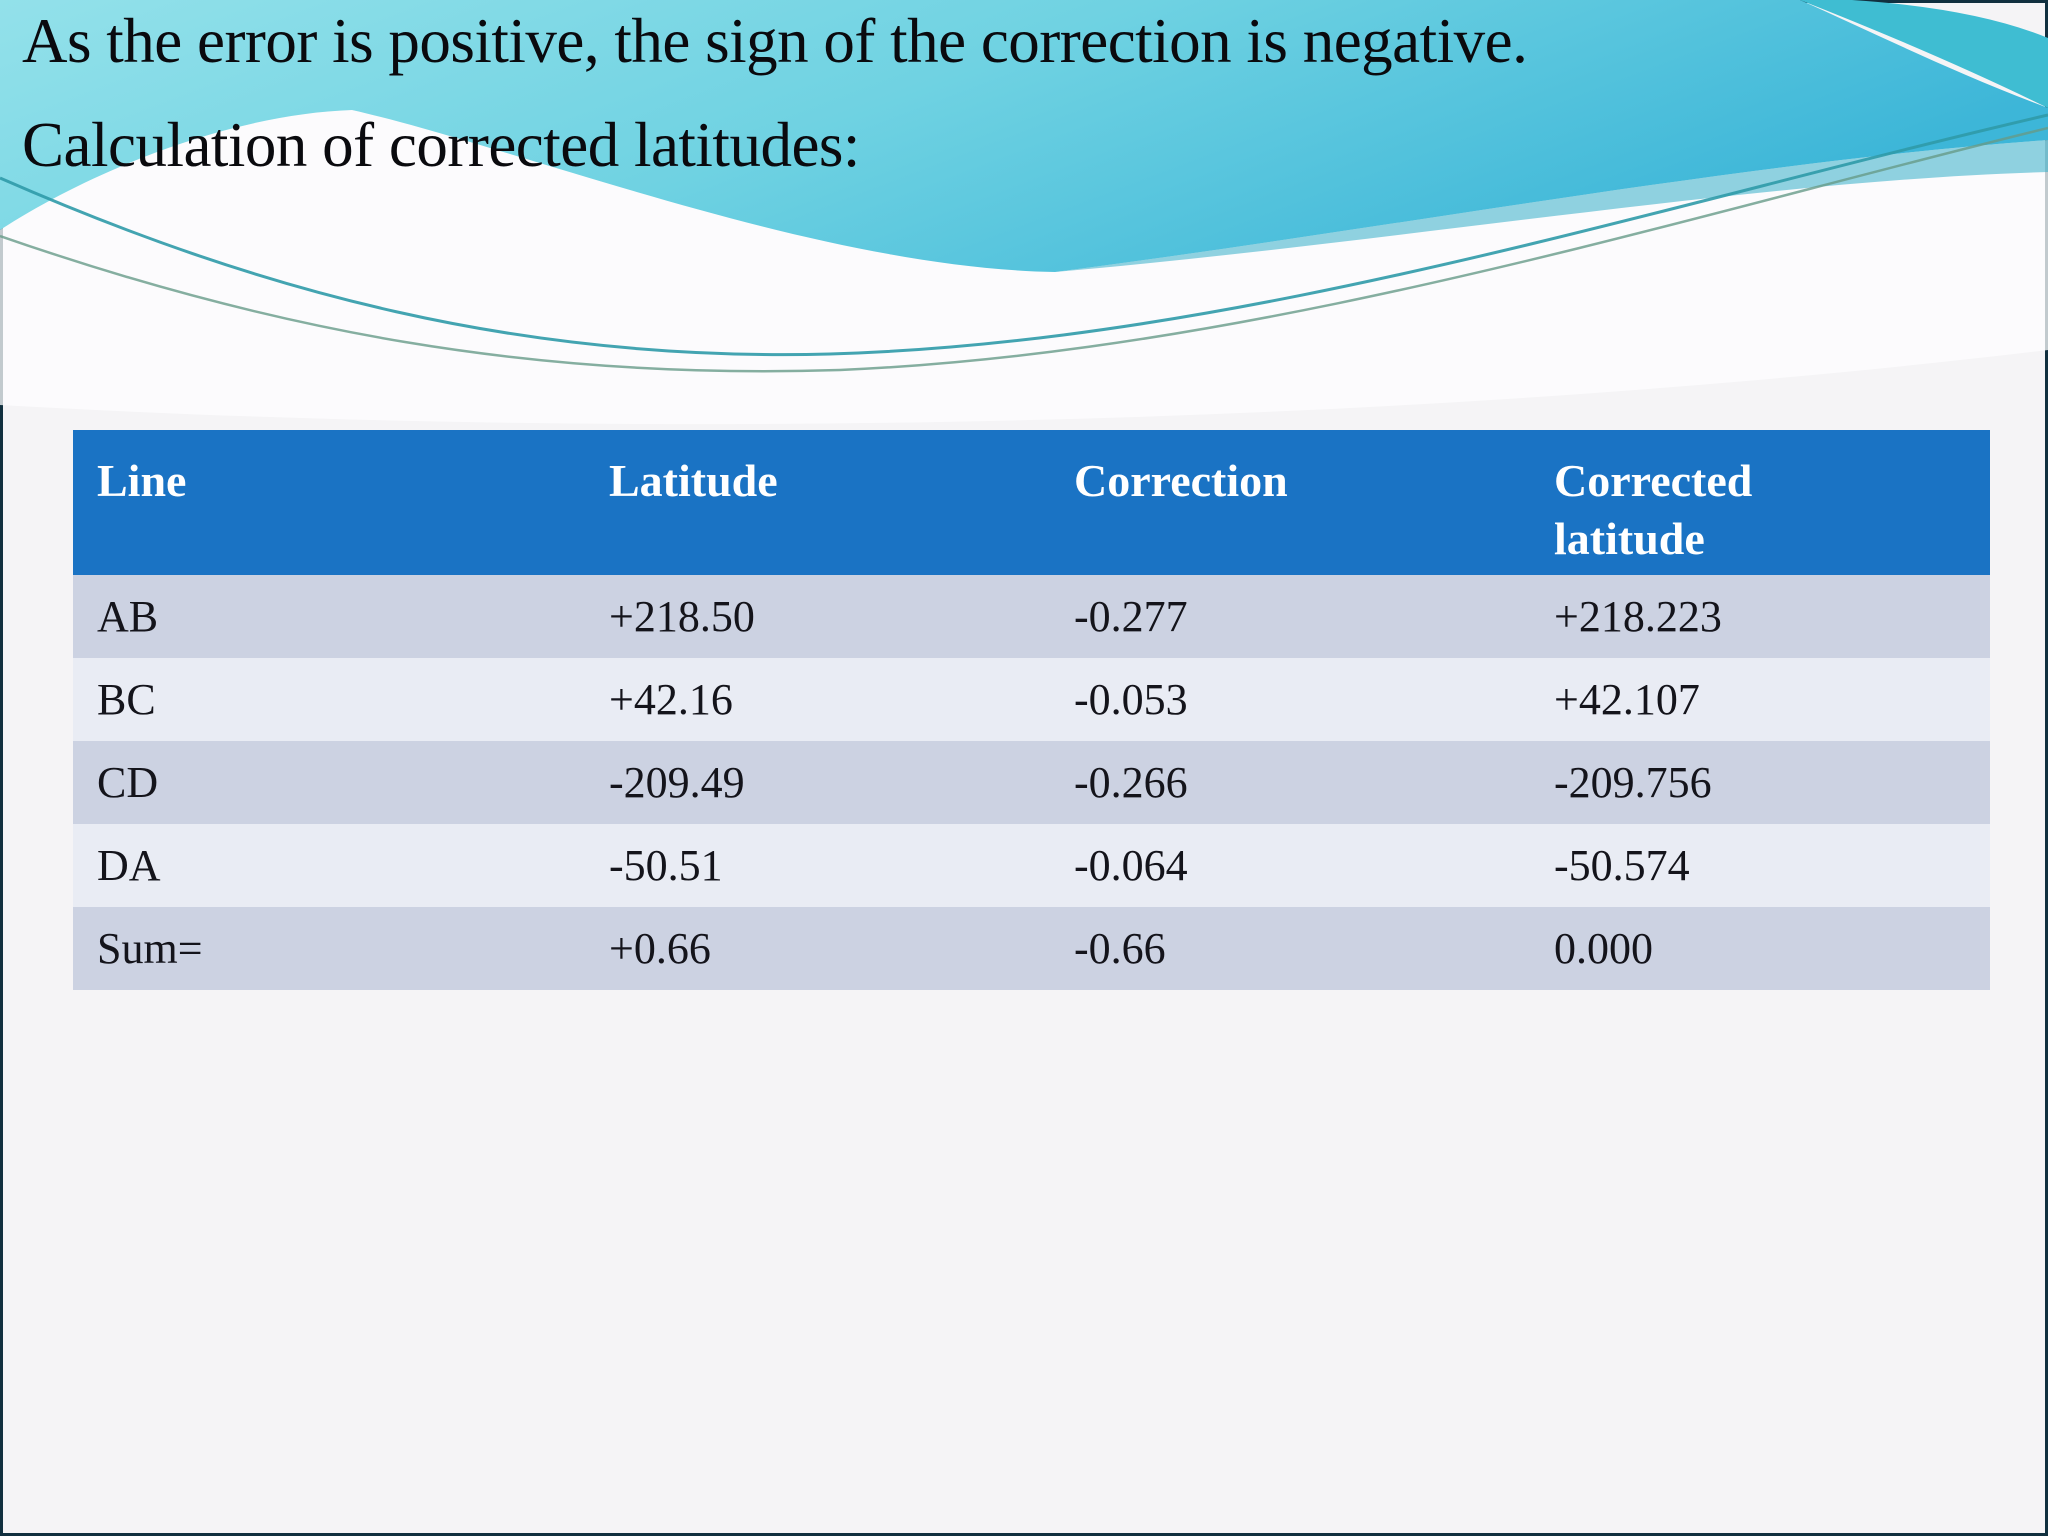 The width and height of the screenshot is (2048, 1536). What do you see at coordinates (329, 502) in the screenshot?
I see `header-cell-0: Line` at bounding box center [329, 502].